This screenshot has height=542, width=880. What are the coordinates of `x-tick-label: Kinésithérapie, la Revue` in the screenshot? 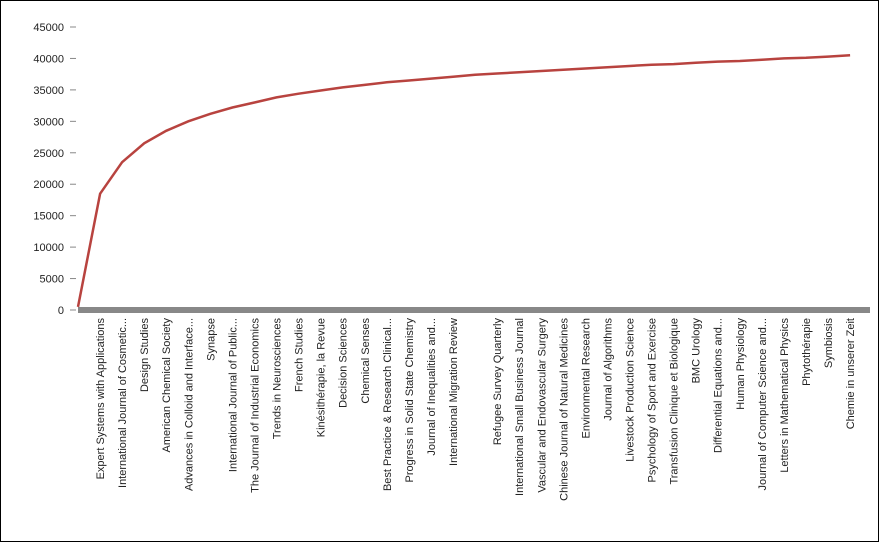 It's located at (322, 377).